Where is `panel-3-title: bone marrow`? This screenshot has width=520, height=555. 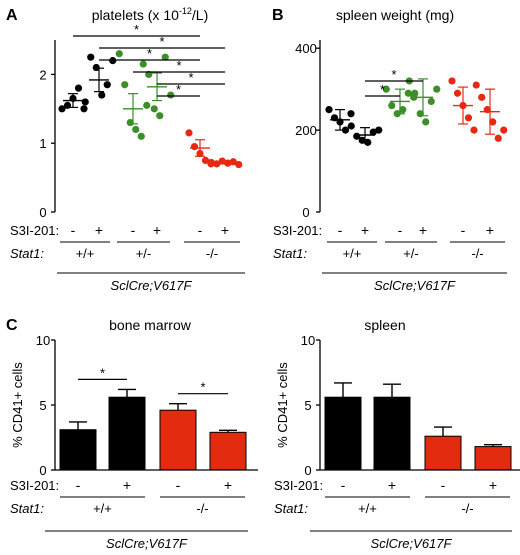 panel-3-title: bone marrow is located at coordinates (150, 325).